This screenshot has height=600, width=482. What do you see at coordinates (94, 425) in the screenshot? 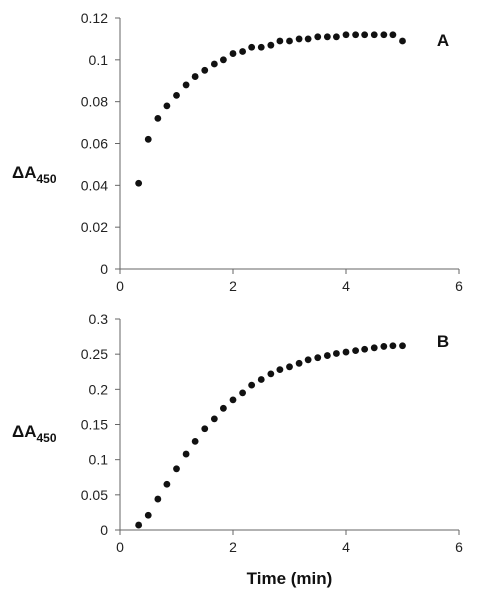
I see `y-tick-label: 0.15` at bounding box center [94, 425].